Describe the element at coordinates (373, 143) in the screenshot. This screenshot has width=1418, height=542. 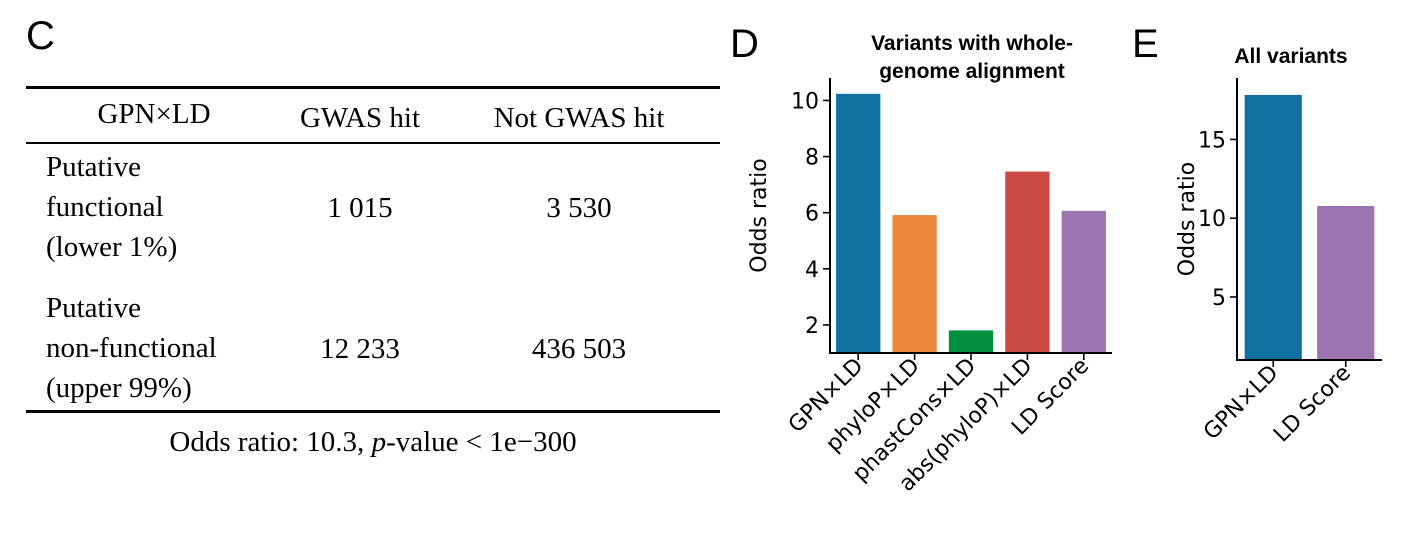
I see `table-mid-rule` at that location.